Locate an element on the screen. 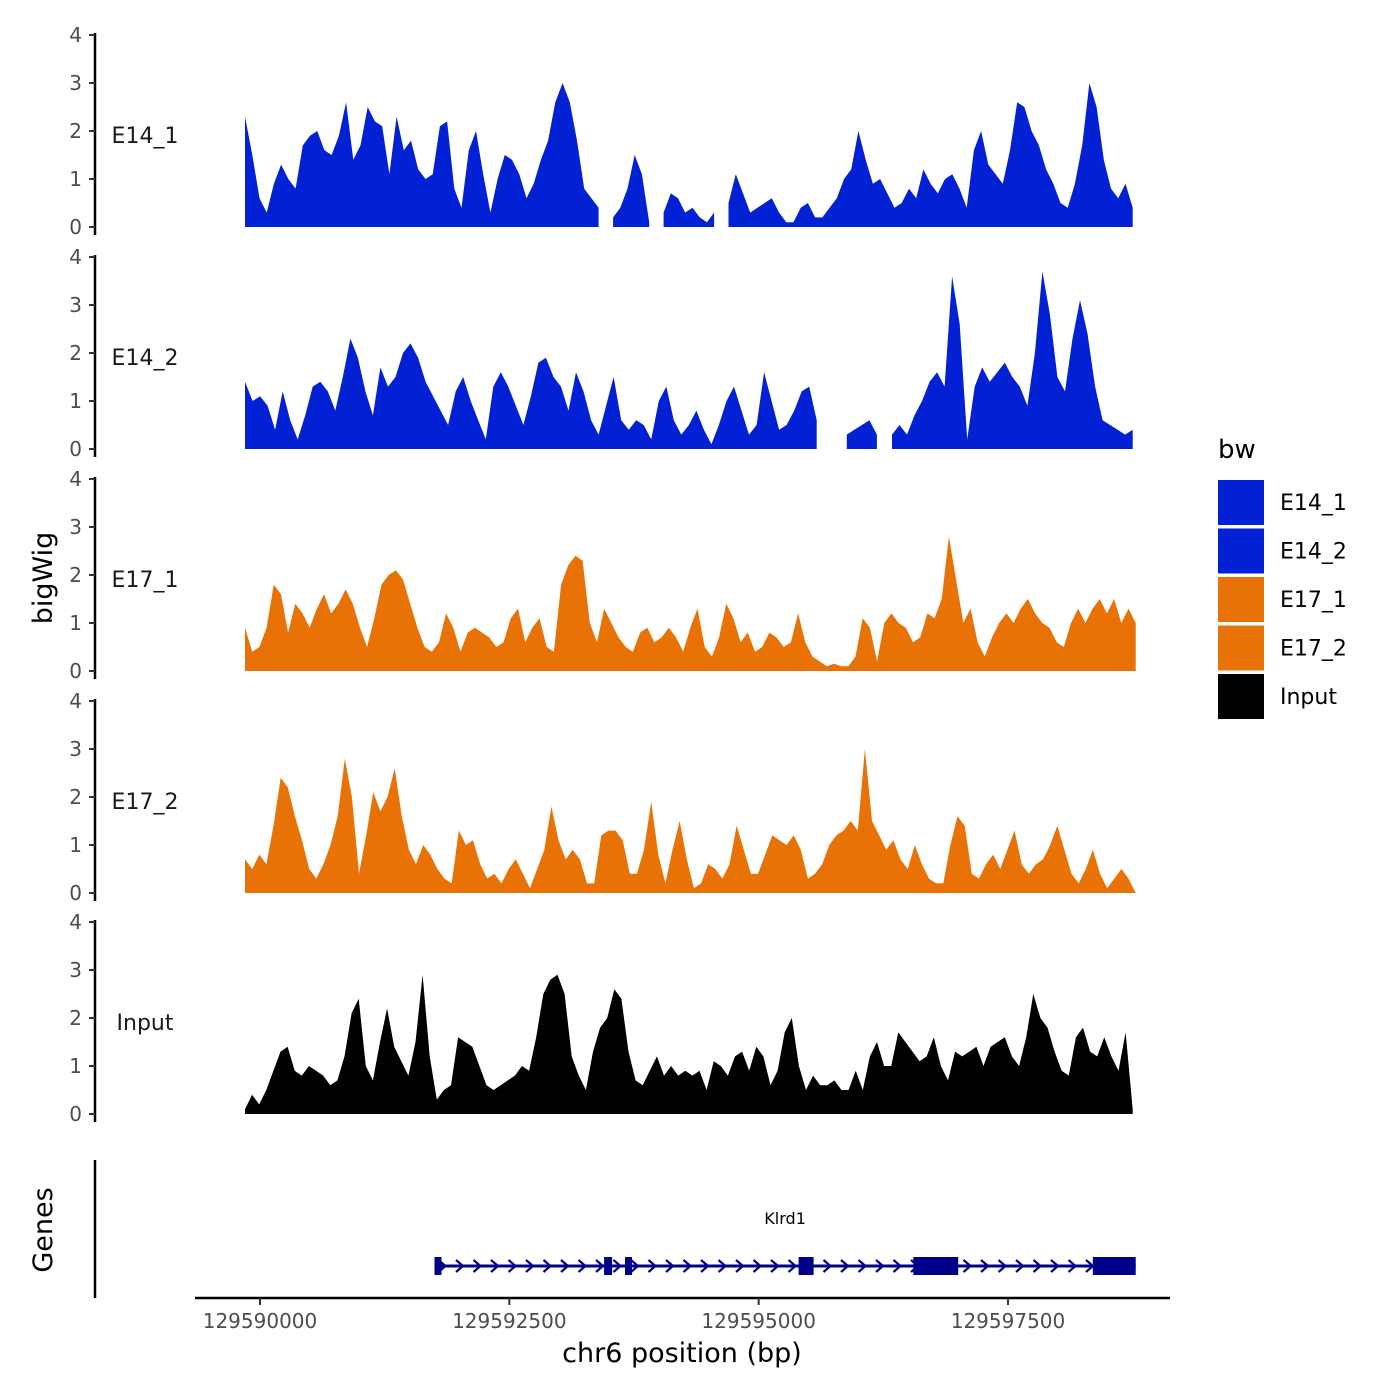 The image size is (1400, 1400). track-e14-1: 0 1 2 3 4 E14_1 is located at coordinates (601, 131).